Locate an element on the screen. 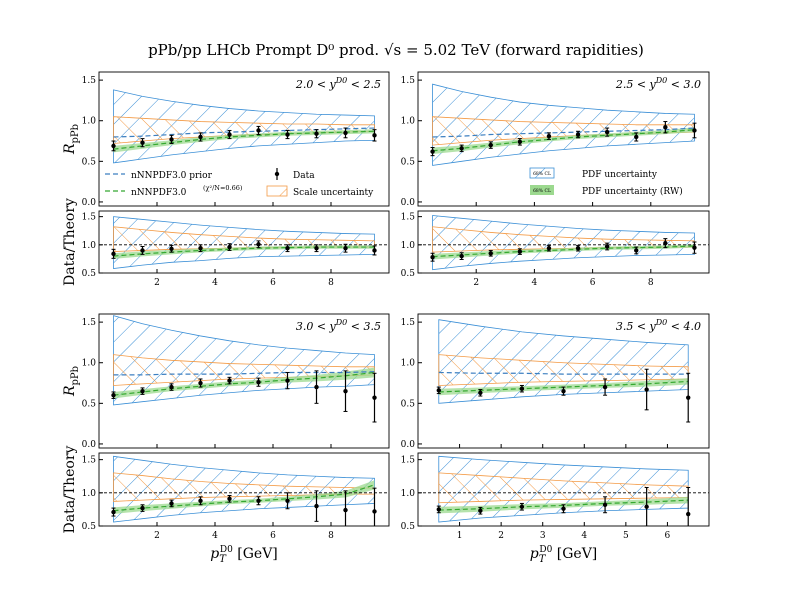 The width and height of the screenshot is (789, 592). legend-scale-label: Scale uncertainty is located at coordinates (333, 193).